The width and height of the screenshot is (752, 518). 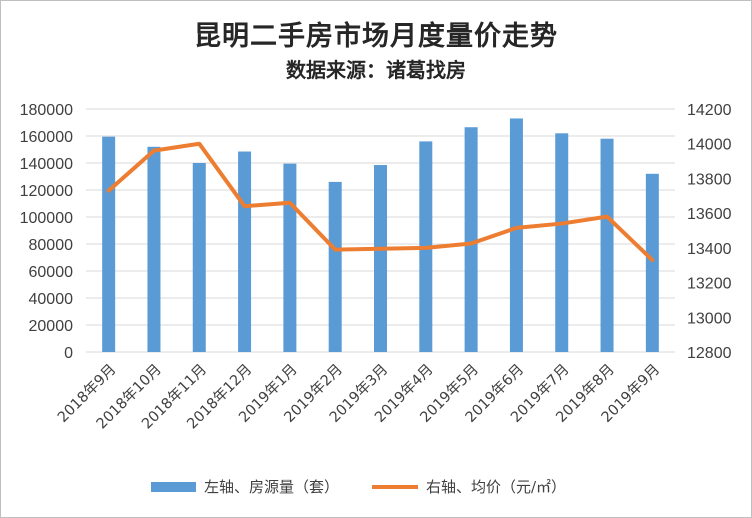 What do you see at coordinates (376, 36) in the screenshot?
I see `chart-title: 昆明二手房市场月度量价走势` at bounding box center [376, 36].